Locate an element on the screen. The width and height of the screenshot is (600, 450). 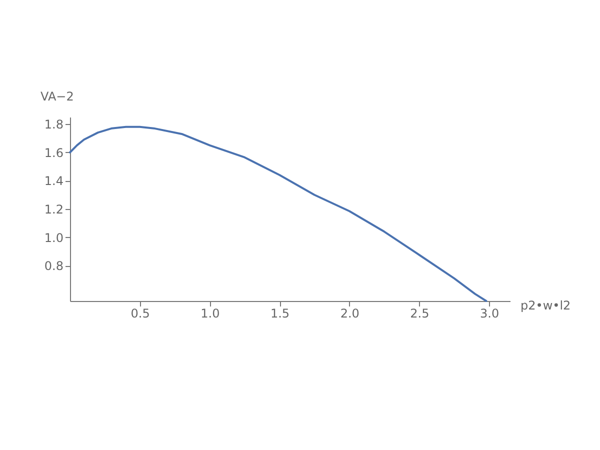
x-tick-label: 2.0 is located at coordinates (350, 313).